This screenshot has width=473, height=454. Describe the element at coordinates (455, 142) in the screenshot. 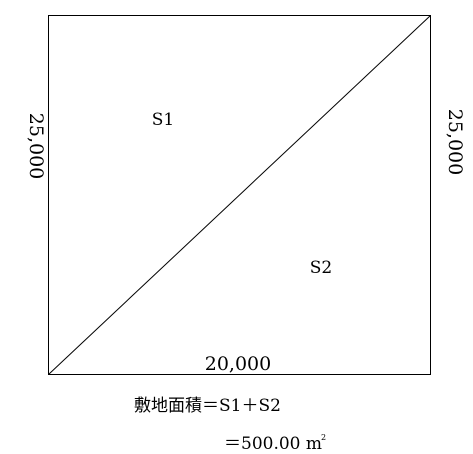

I see `right-dimension-label: 25,000` at that location.